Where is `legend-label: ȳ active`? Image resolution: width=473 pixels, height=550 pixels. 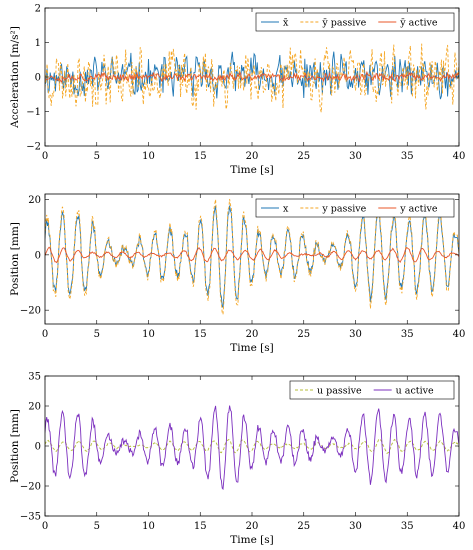
legend-label: ȳ active is located at coordinates (418, 23).